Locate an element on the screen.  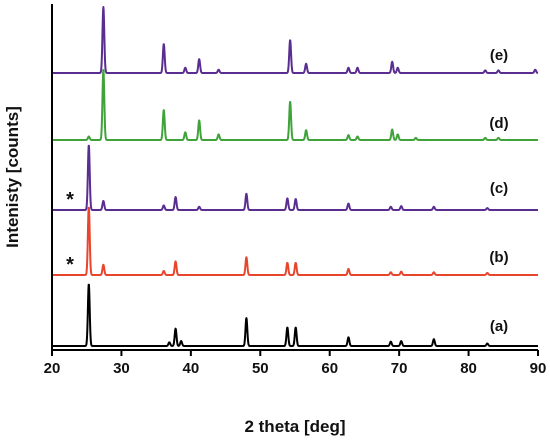
y-axis-title: Intenisty [counts] is located at coordinates (12, 177).